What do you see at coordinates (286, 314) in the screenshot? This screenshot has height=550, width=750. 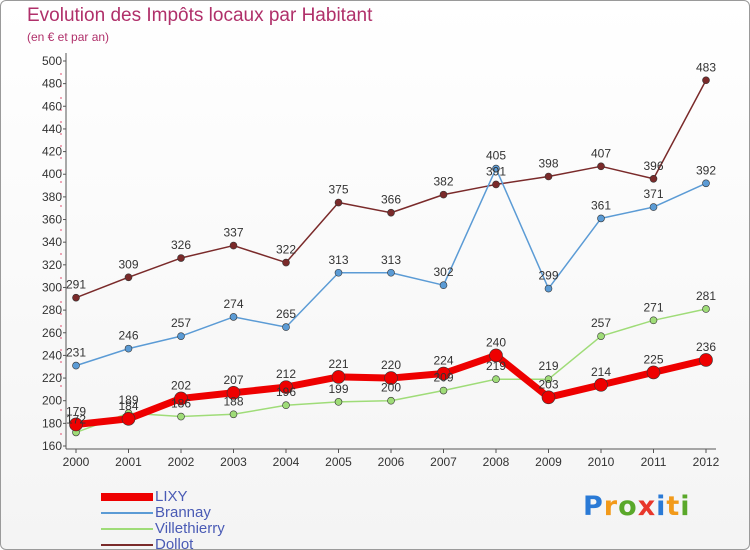 I see `data-label-brannay: 265` at bounding box center [286, 314].